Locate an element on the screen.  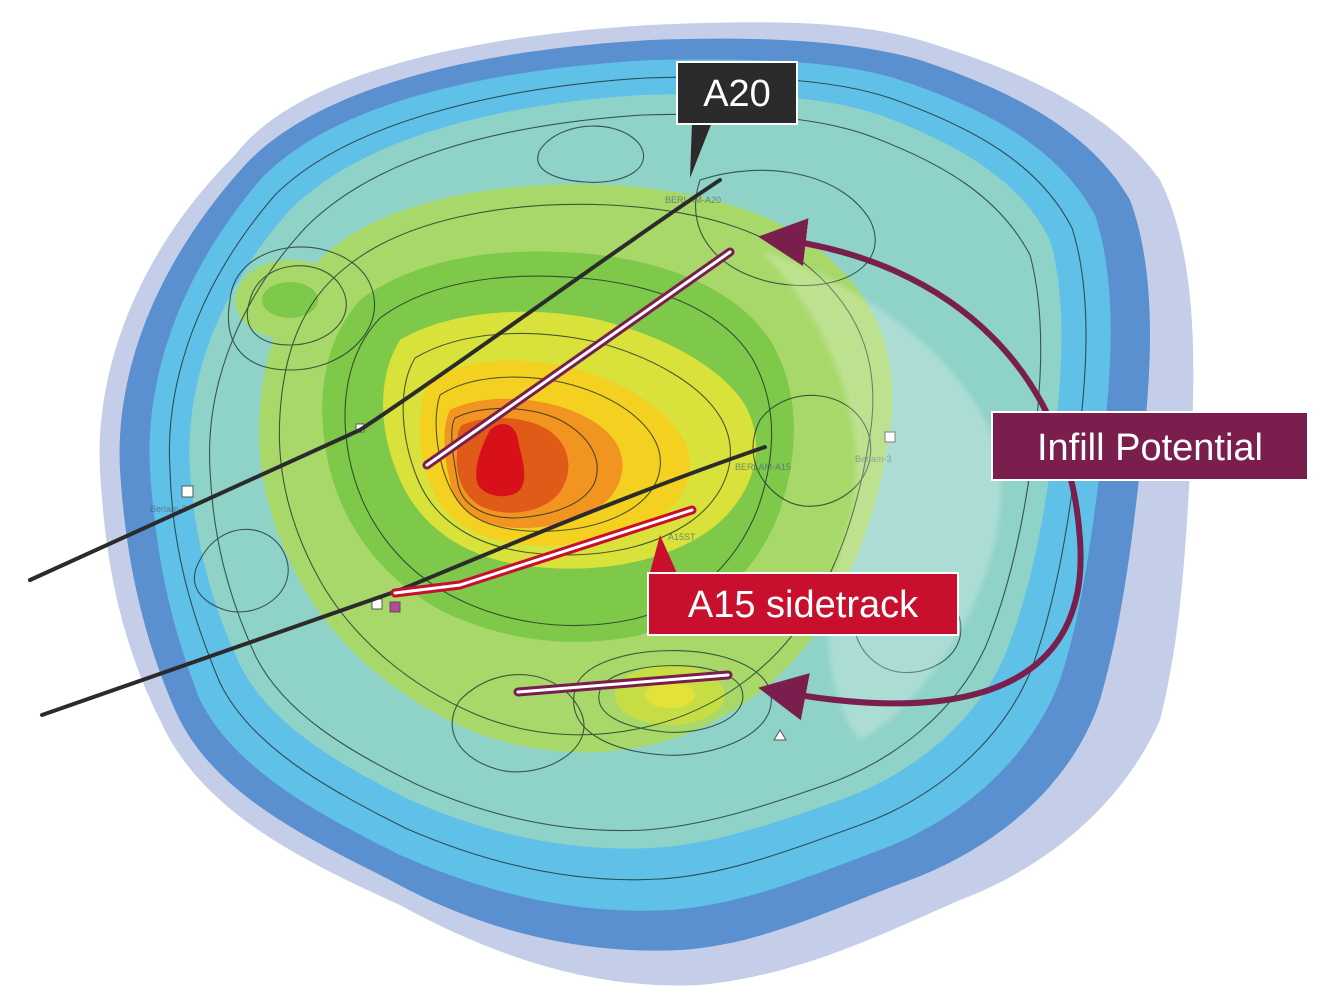
callout-a20: A20 is located at coordinates (737, 119).